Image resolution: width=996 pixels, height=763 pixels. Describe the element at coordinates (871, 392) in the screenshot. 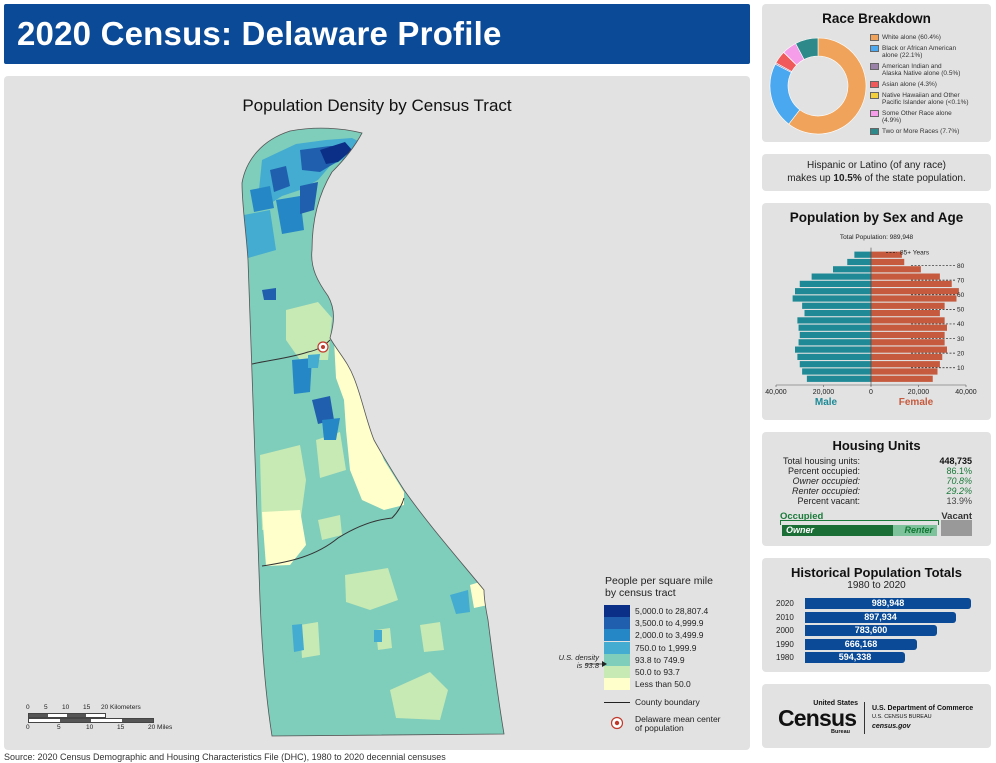

I see `pyramid-x-tick: 0` at that location.